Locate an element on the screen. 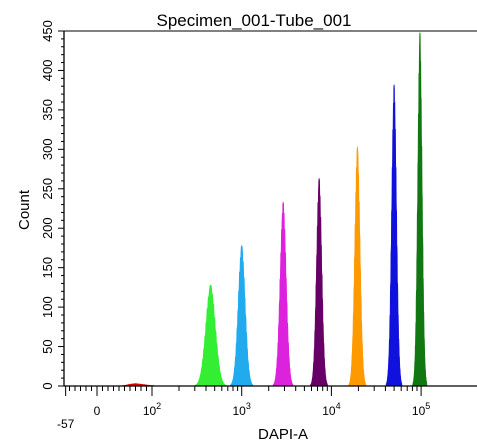  y-tick-label: 50 is located at coordinates (47, 346).